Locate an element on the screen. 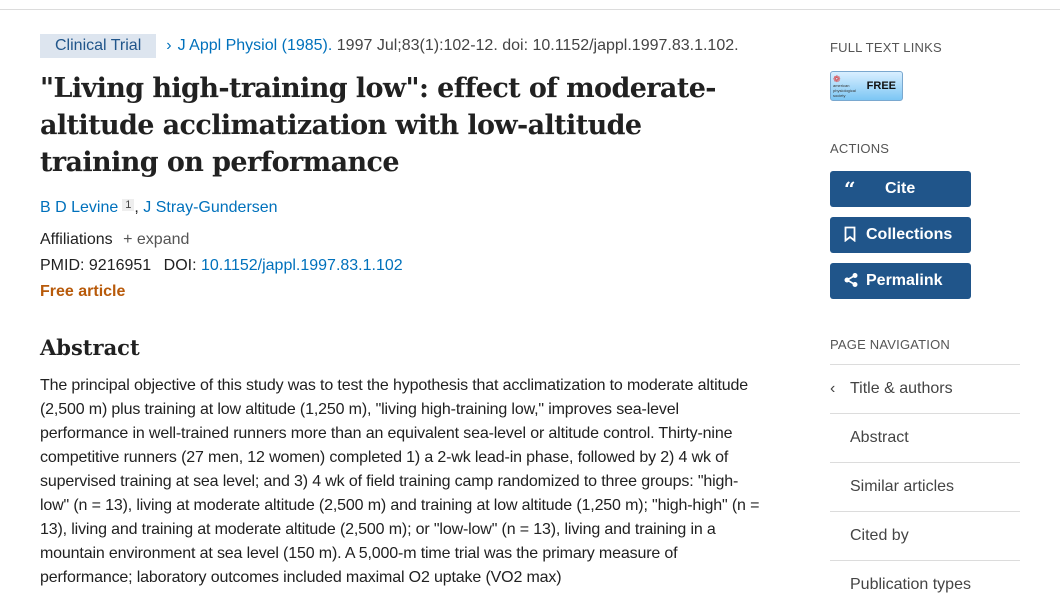  page-navigation-heading: PAGE NAVIGATION is located at coordinates (890, 344).